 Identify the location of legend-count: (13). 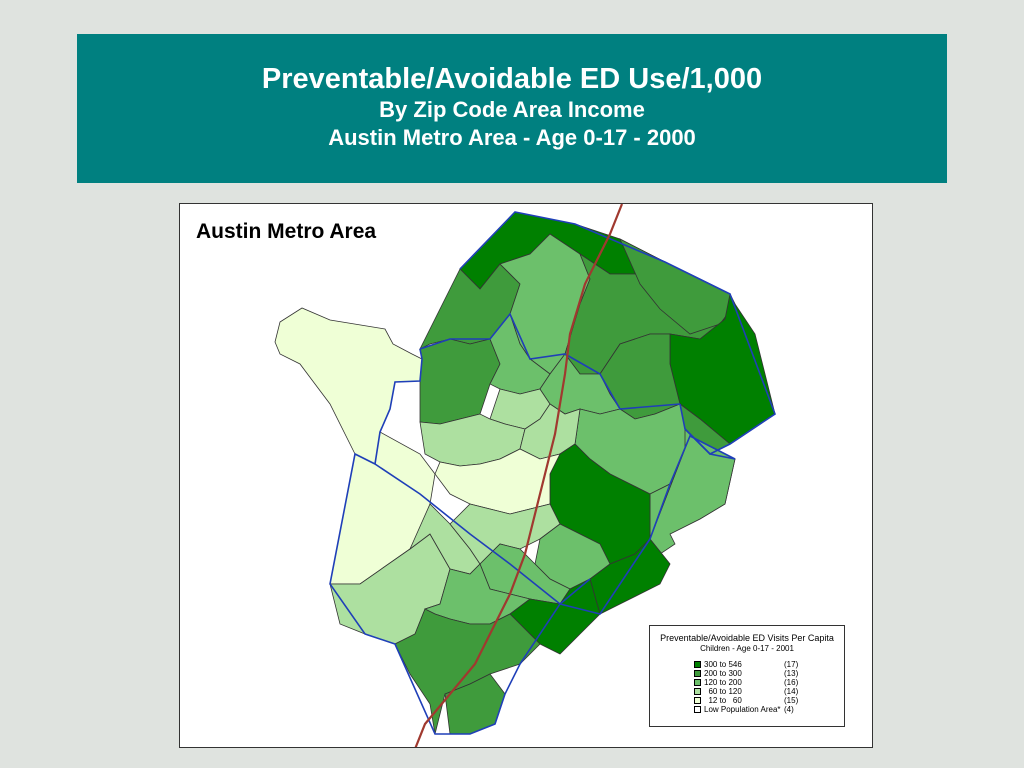
(791, 673).